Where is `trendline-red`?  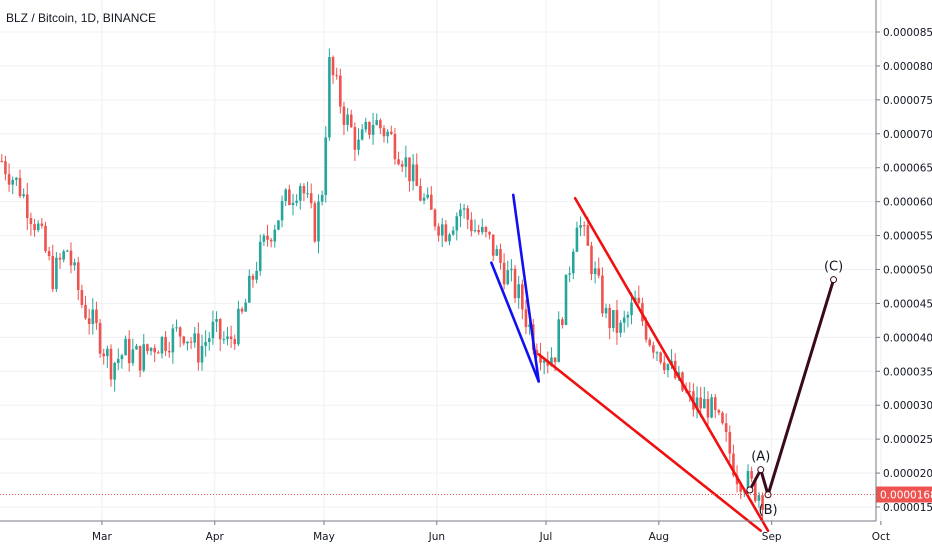
trendline-red is located at coordinates (671, 364).